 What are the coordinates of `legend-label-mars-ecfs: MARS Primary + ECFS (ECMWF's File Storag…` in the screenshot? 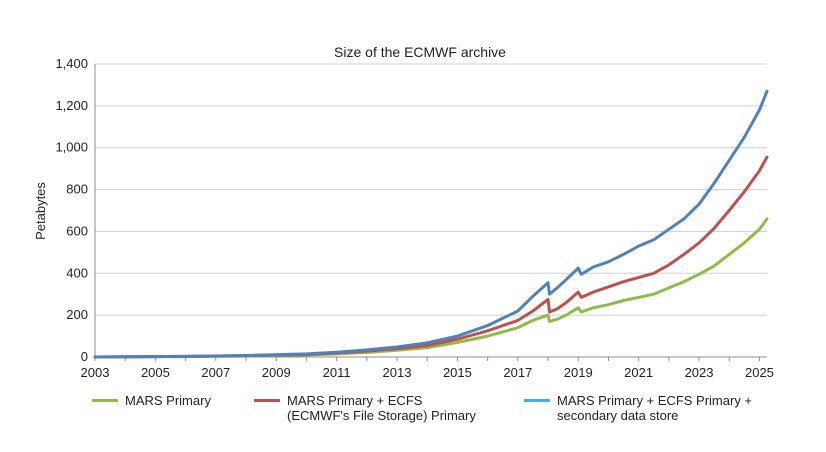 It's located at (381, 408).